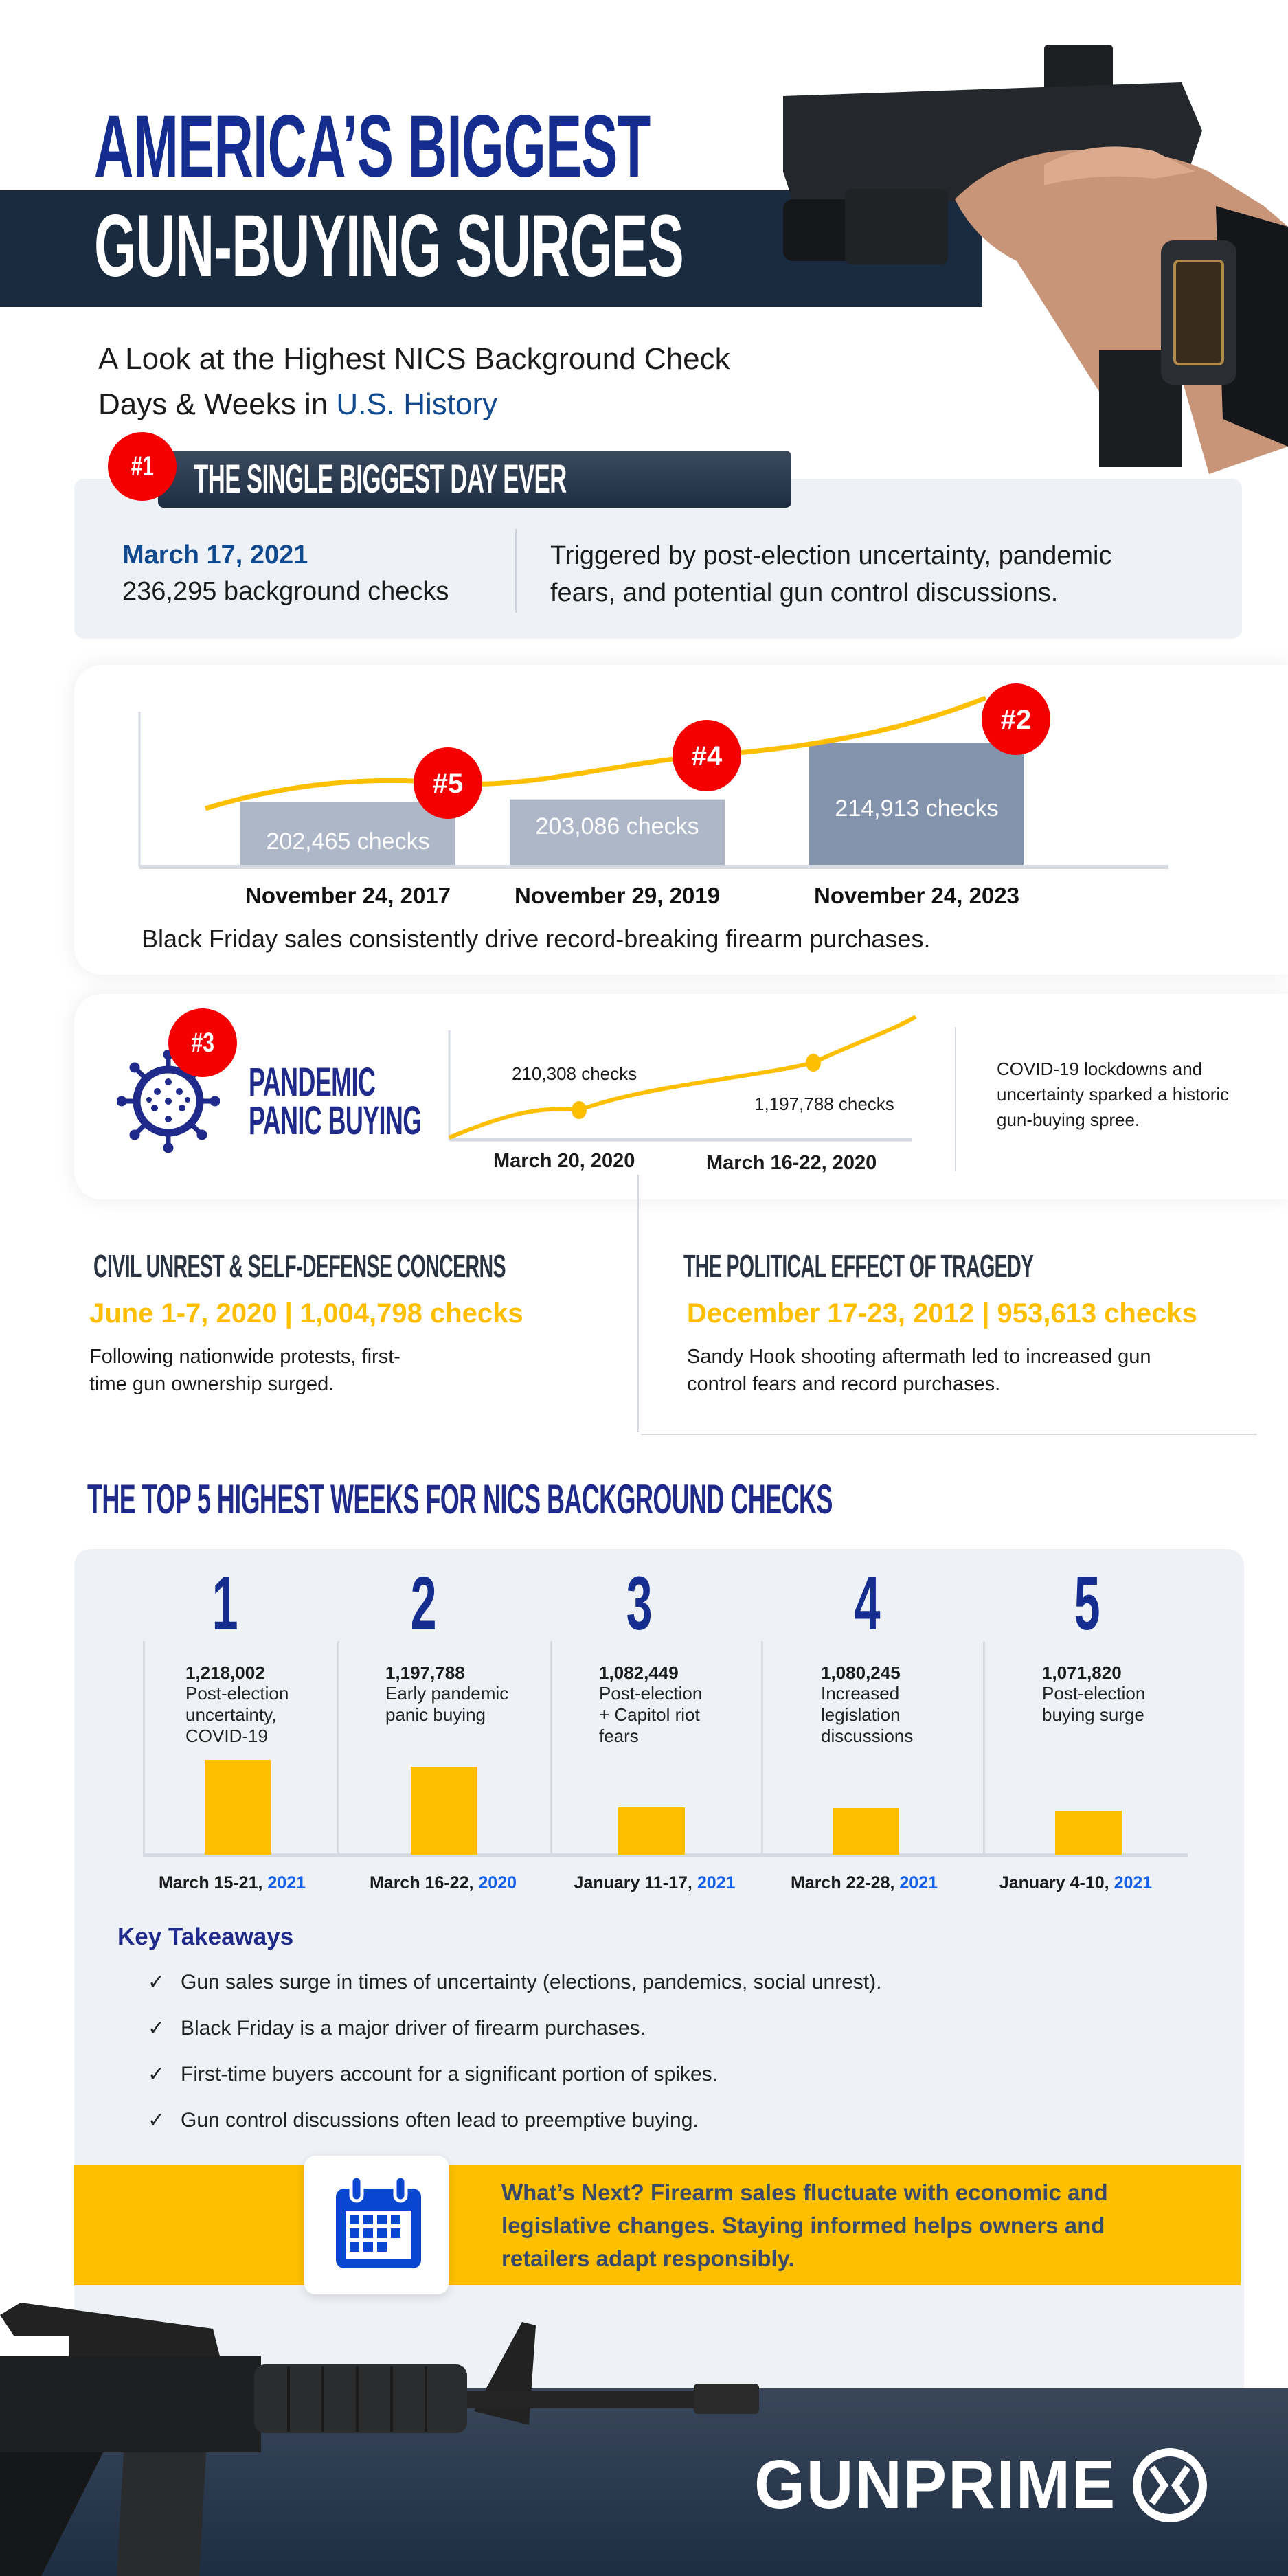 The width and height of the screenshot is (1288, 2576). What do you see at coordinates (949, 1434) in the screenshot?
I see `section-divider-horizontal` at bounding box center [949, 1434].